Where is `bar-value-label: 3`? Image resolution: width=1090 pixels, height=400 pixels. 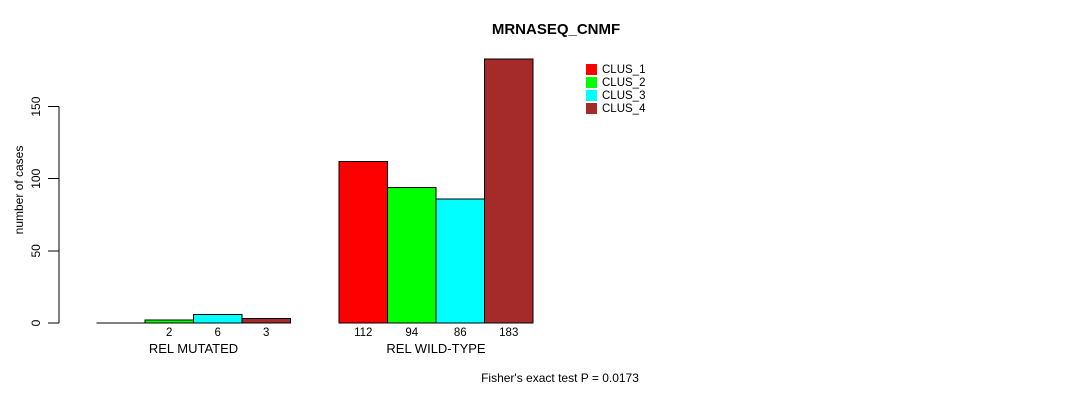
bar-value-label: 3 is located at coordinates (266, 333).